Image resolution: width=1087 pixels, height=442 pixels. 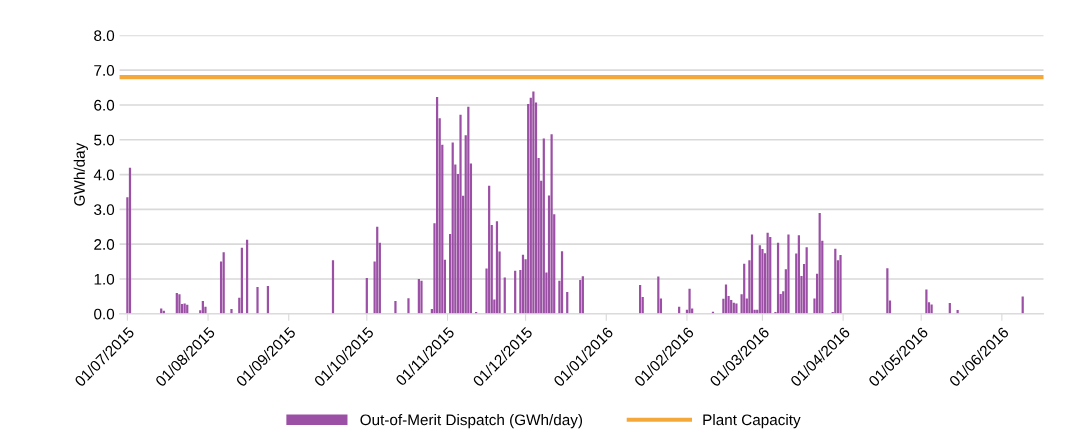 I want to click on y-tick-label: 1.0, so click(x=104, y=279).